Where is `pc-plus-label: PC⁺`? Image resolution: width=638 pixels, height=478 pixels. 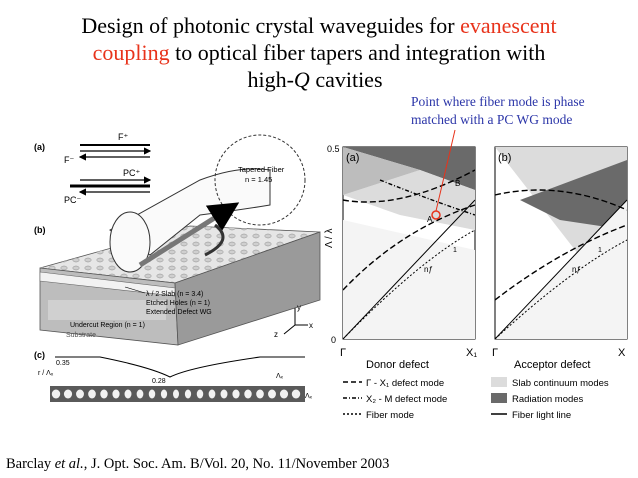 pc-plus-label: PC⁺ is located at coordinates (132, 173).